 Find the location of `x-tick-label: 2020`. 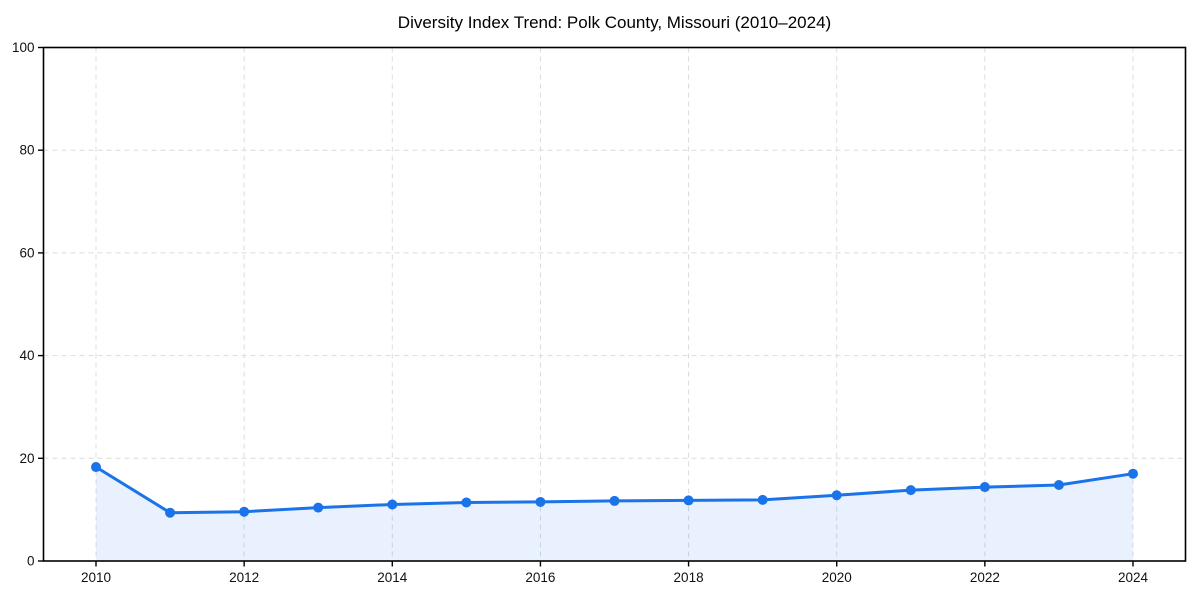

x-tick-label: 2020 is located at coordinates (837, 577).